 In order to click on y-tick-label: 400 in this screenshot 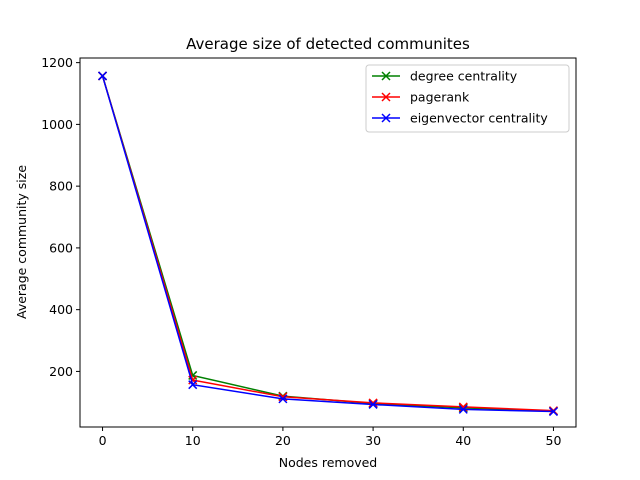, I will do `click(61, 309)`.